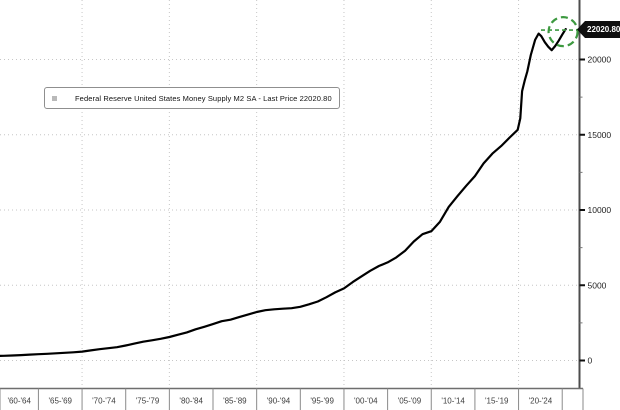 The image size is (620, 410). I want to click on annotation-group, so click(560, 32).